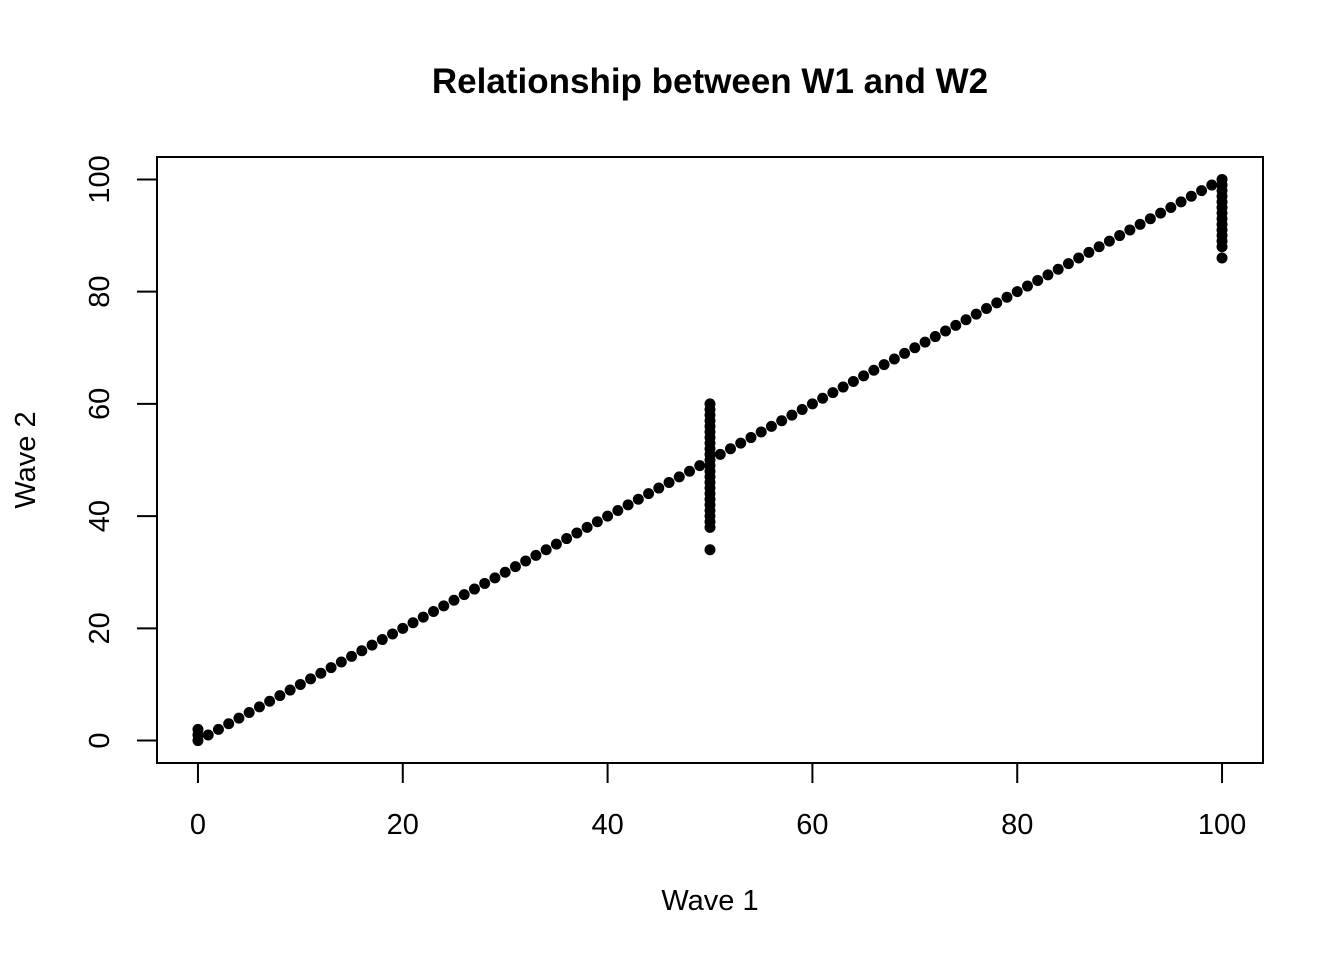 The height and width of the screenshot is (960, 1344). What do you see at coordinates (812, 825) in the screenshot?
I see `x-tick-label: 60` at bounding box center [812, 825].